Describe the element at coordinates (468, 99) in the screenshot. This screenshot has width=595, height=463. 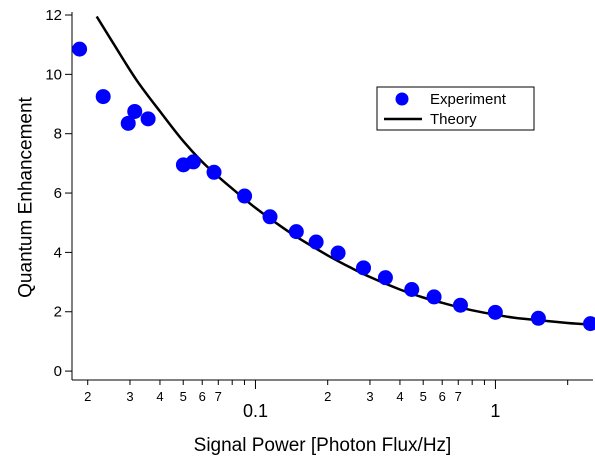
I see `legend-experiment-label: Experiment` at that location.